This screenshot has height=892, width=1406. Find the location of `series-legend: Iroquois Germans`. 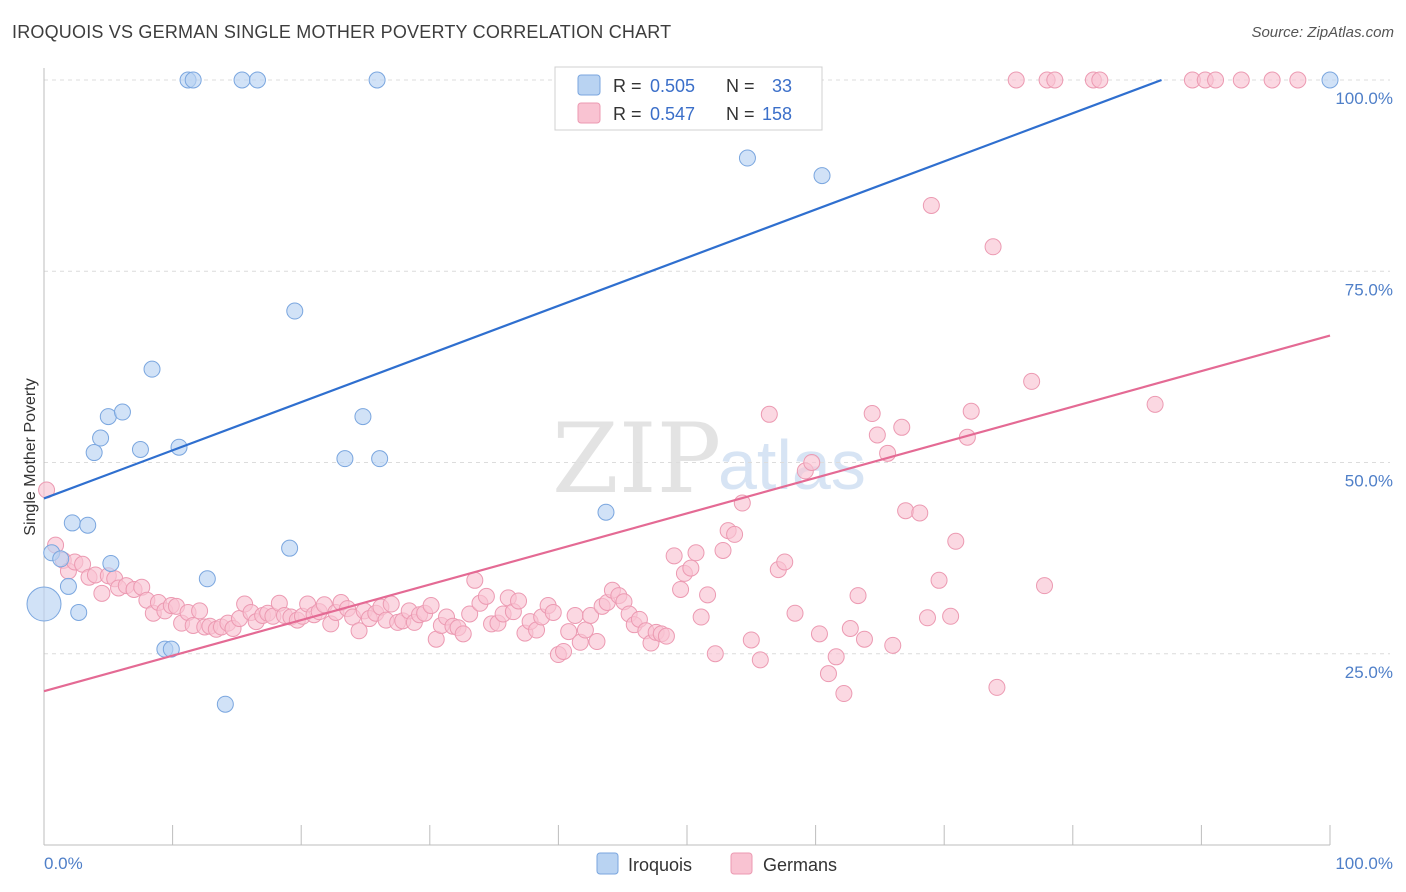

series-legend: Iroquois Germans is located at coordinates (716, 863).